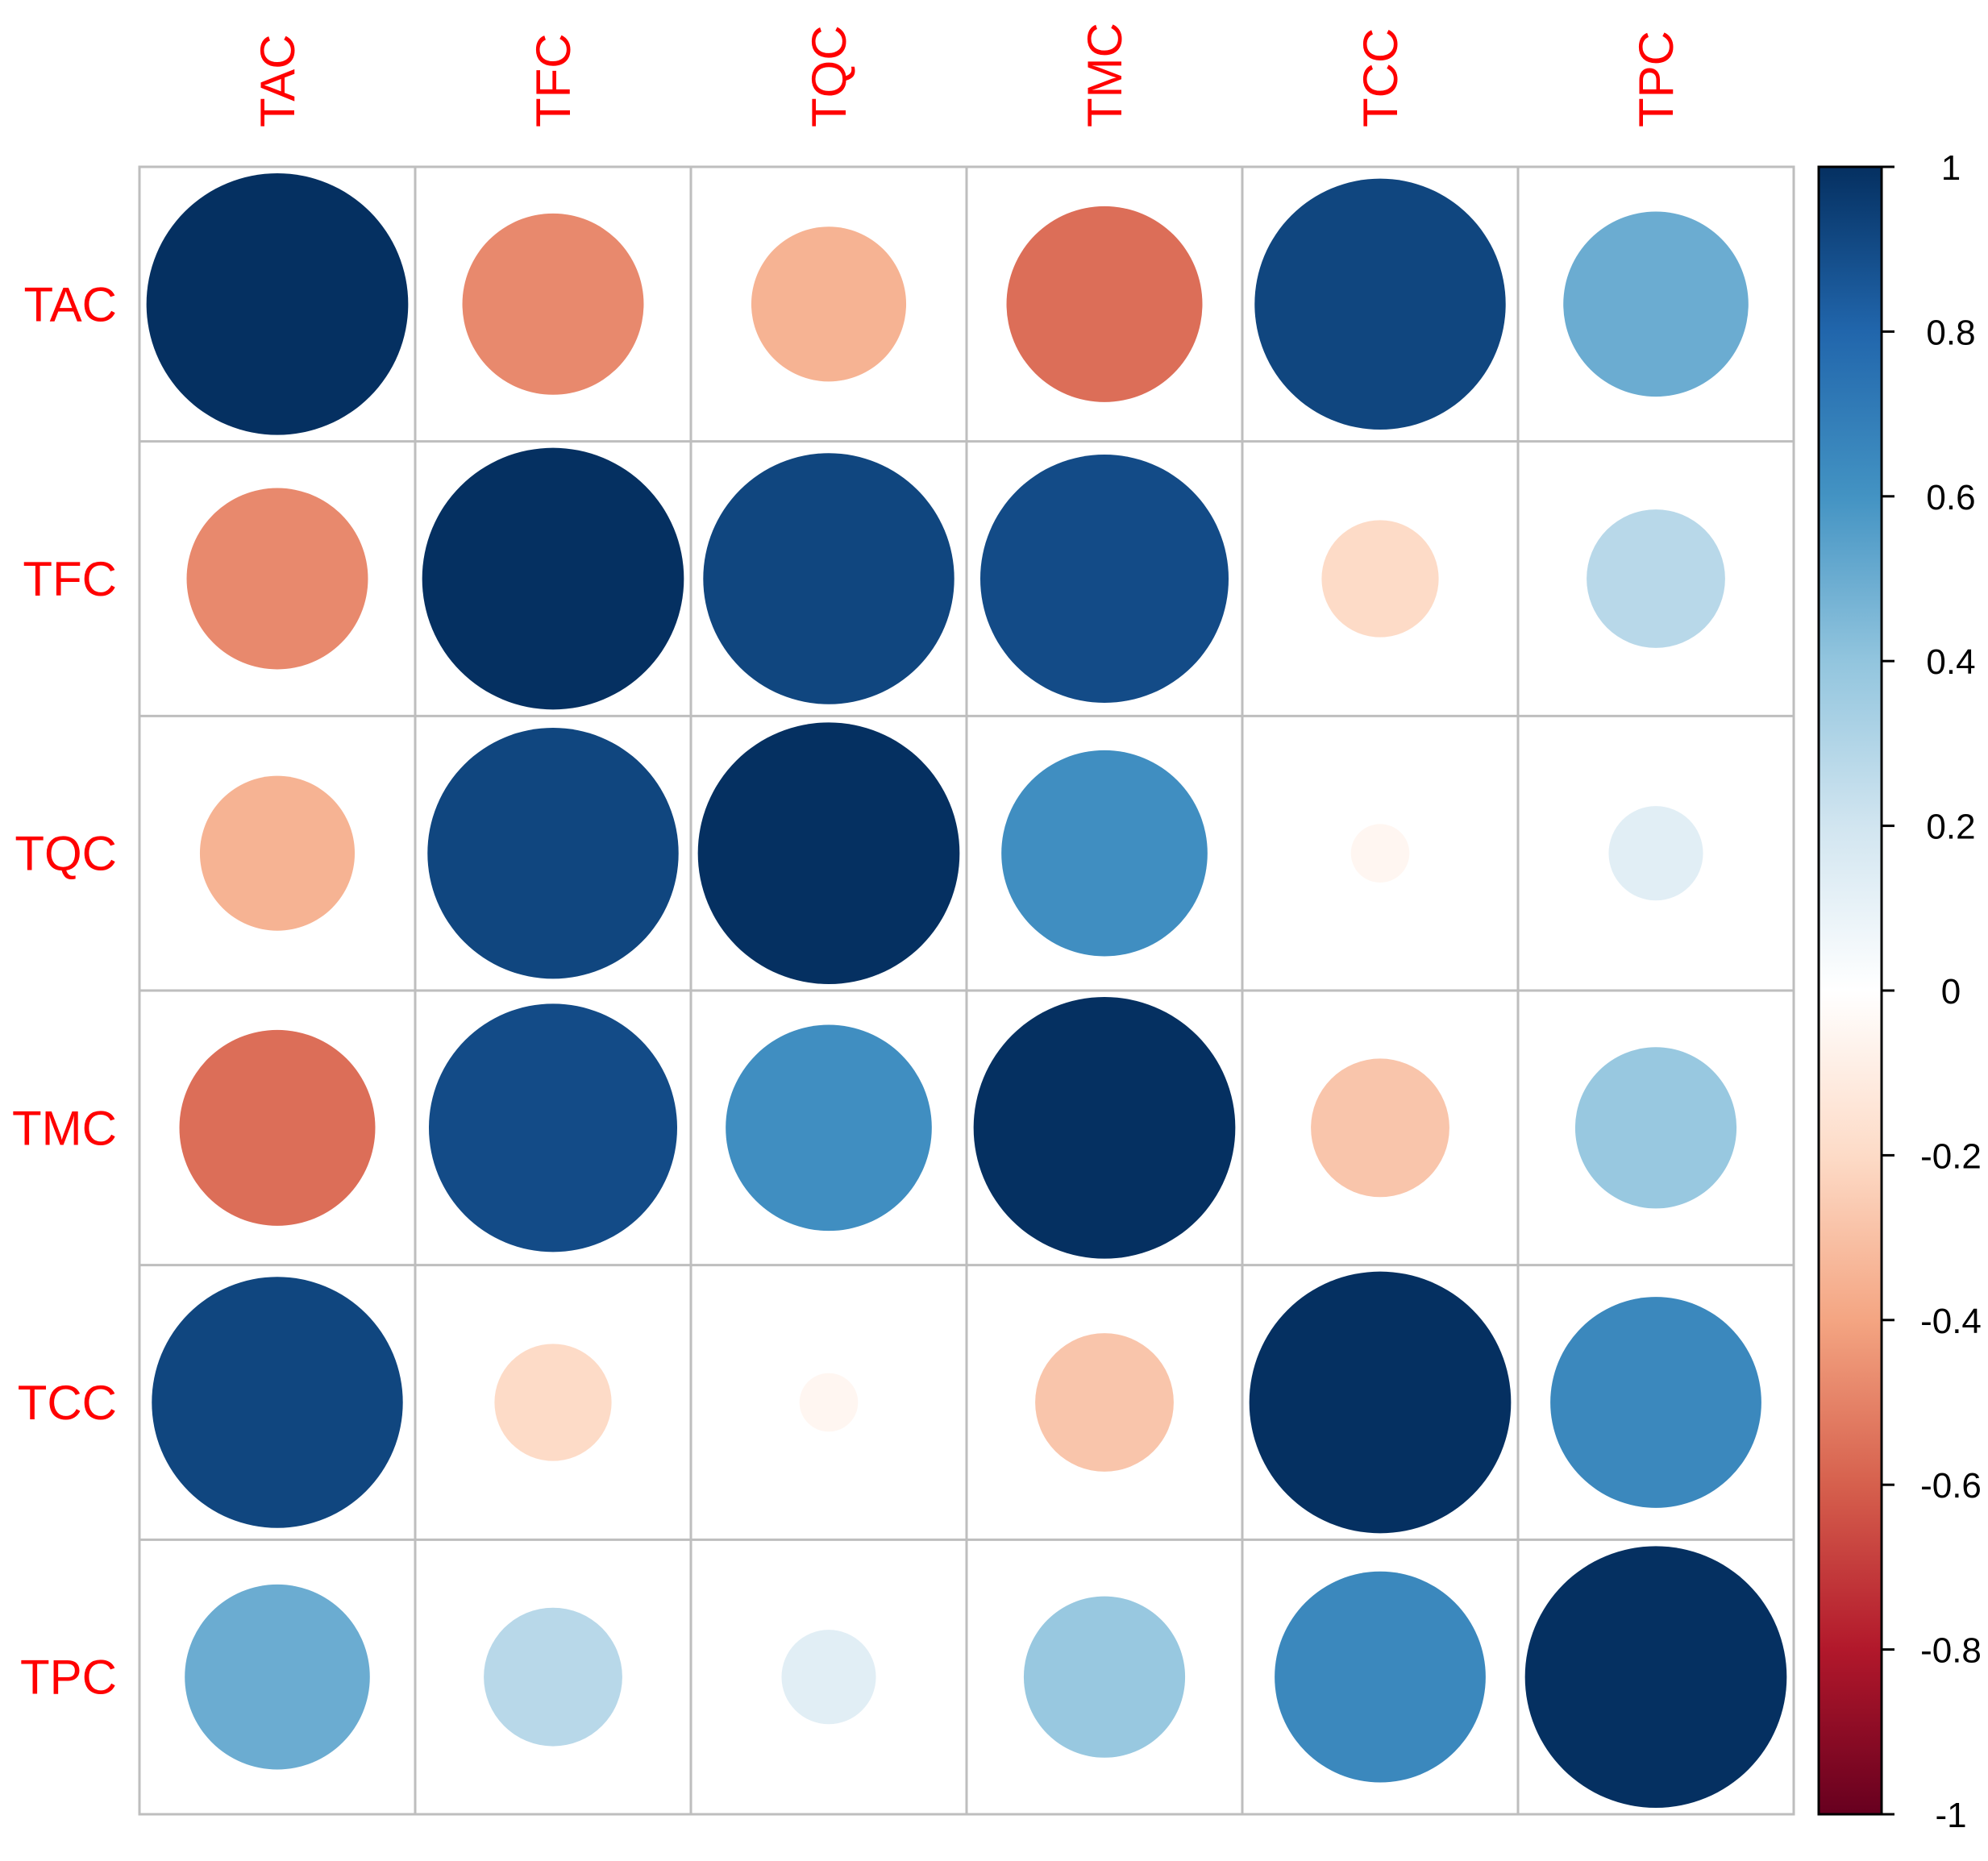 This screenshot has width=1988, height=1861. Describe the element at coordinates (64, 1128) in the screenshot. I see `row-label-tmc: TMC` at that location.